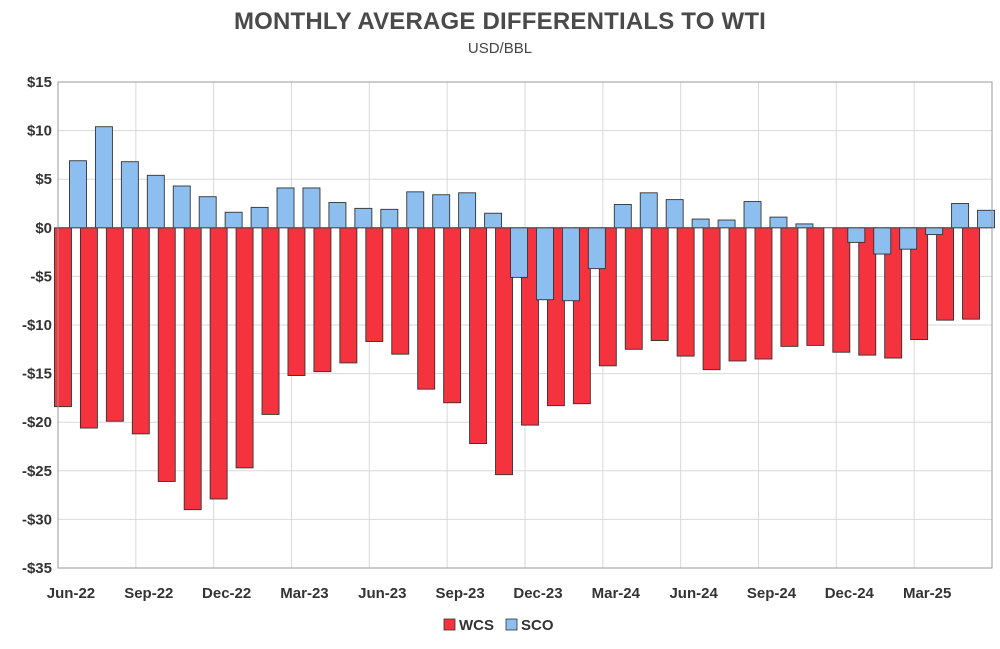  Describe the element at coordinates (476, 625) in the screenshot. I see `legend-label-wcs: WCS` at that location.